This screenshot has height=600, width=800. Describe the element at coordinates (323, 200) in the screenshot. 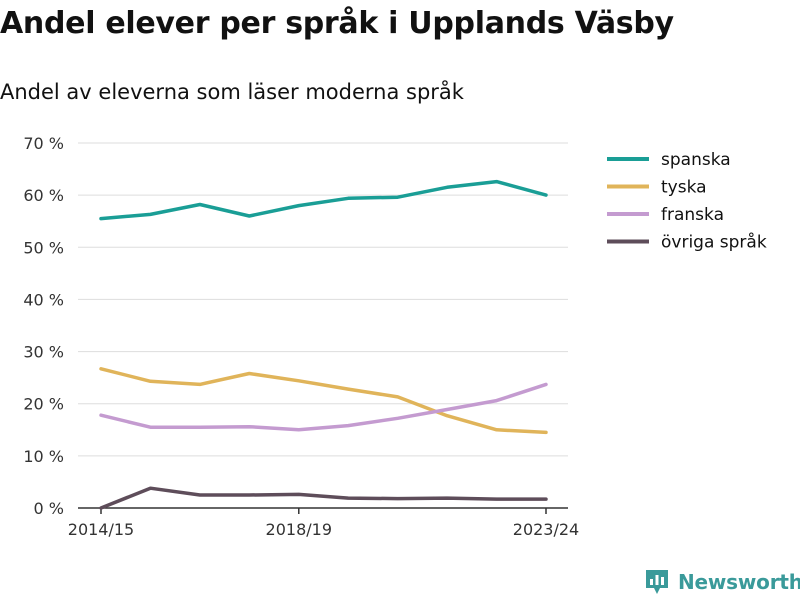

I see `series-line-spanska` at that location.